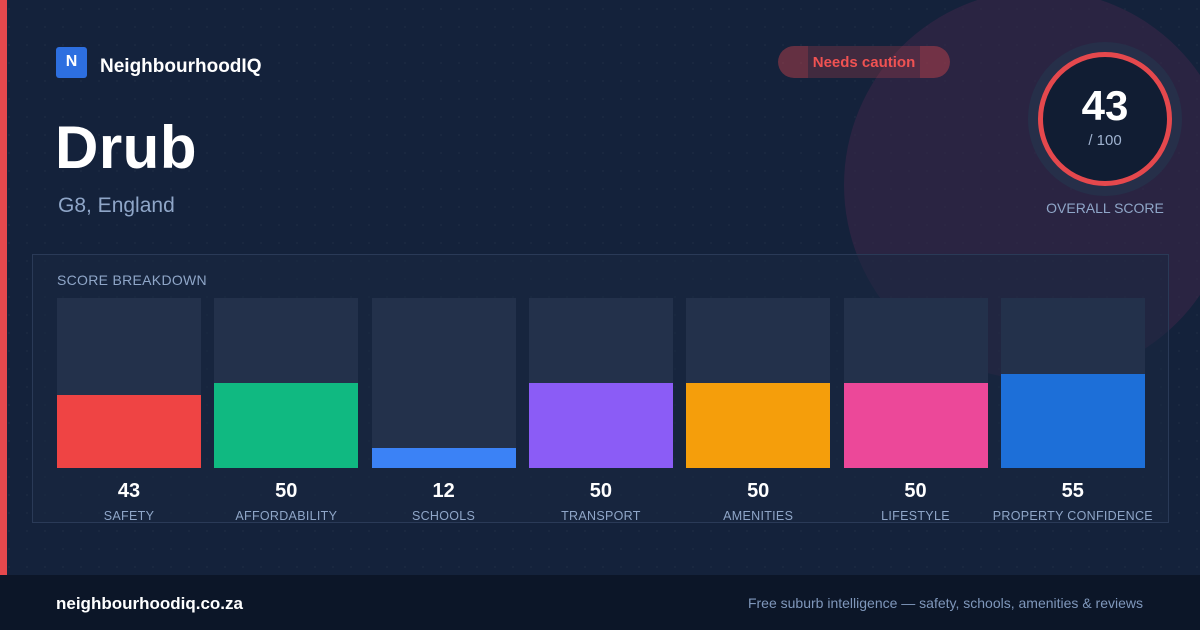  What do you see at coordinates (71, 62) in the screenshot?
I see `brand-logo-icon: N` at bounding box center [71, 62].